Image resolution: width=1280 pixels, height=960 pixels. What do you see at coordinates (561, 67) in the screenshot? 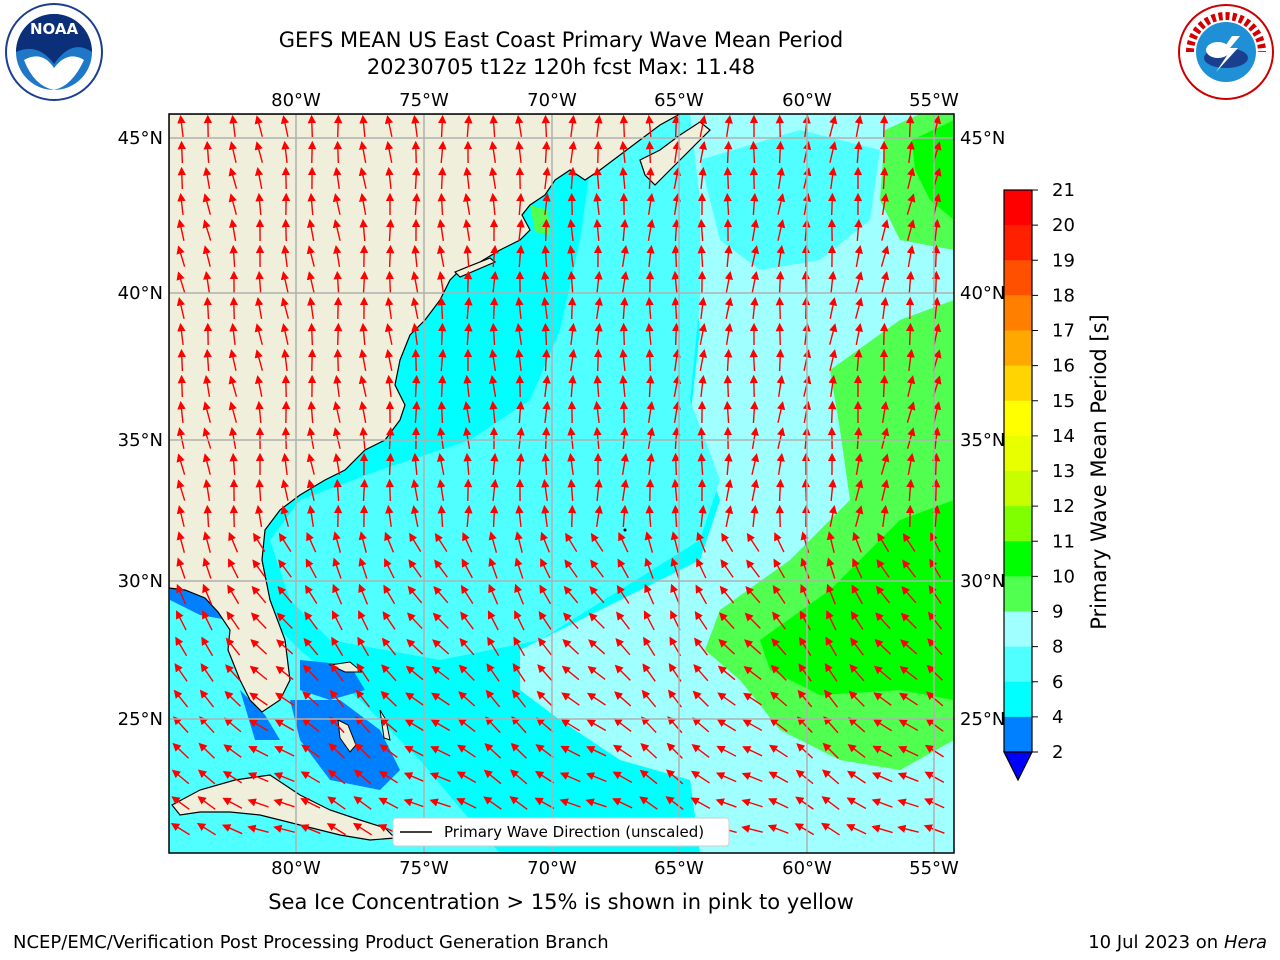
I see `chart-subtitle: 20230705 t12z 120h fcst Max: 11.48` at bounding box center [561, 67].